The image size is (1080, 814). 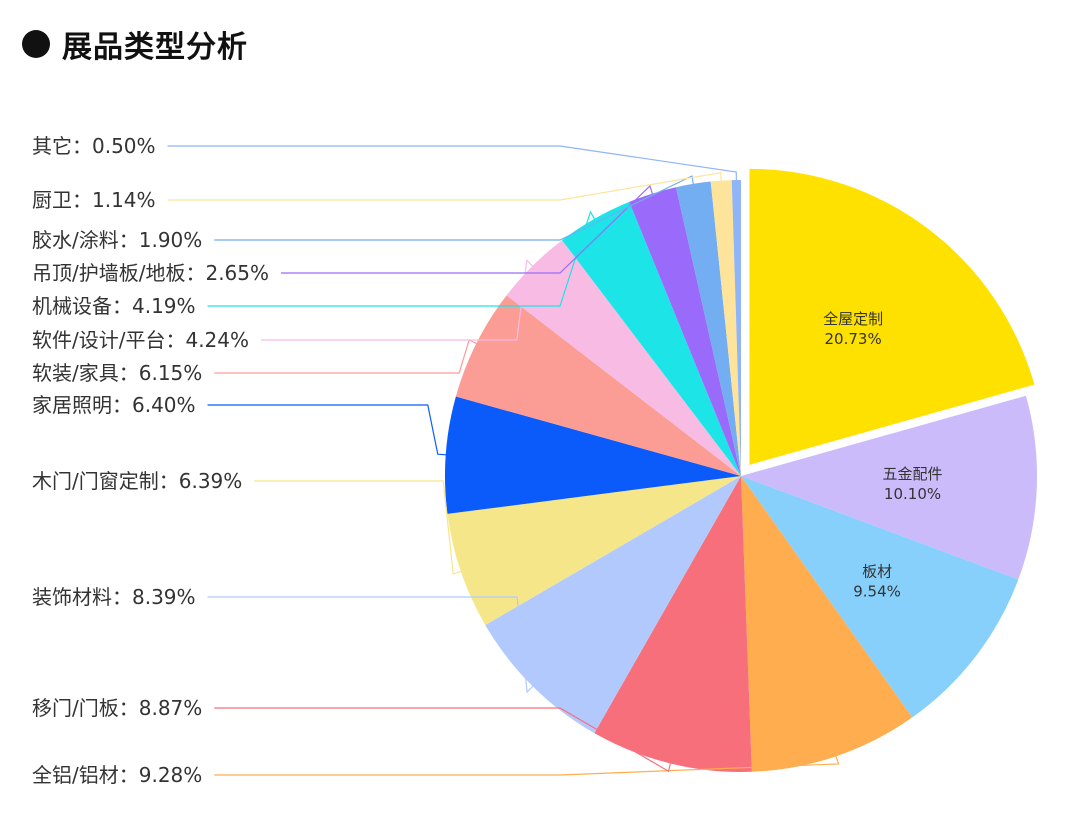 What do you see at coordinates (117, 775) in the screenshot?
I see `slice-outside-label: 全铝/铝材：9.28%` at bounding box center [117, 775].